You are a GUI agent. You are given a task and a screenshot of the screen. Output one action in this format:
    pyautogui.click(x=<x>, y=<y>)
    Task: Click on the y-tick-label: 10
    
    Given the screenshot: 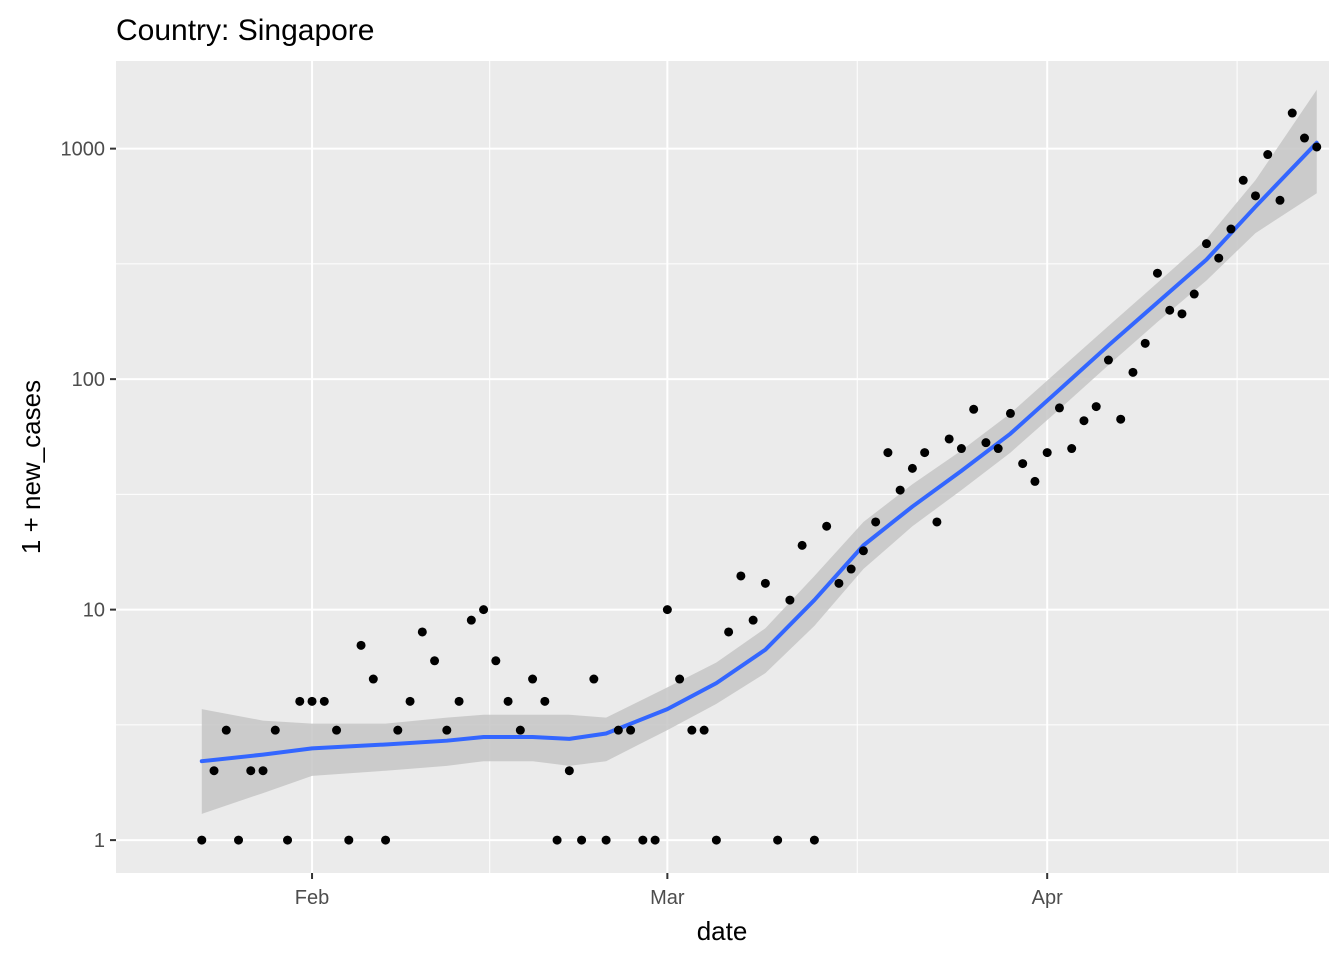 What is the action you would take?
    pyautogui.click(x=94, y=611)
    